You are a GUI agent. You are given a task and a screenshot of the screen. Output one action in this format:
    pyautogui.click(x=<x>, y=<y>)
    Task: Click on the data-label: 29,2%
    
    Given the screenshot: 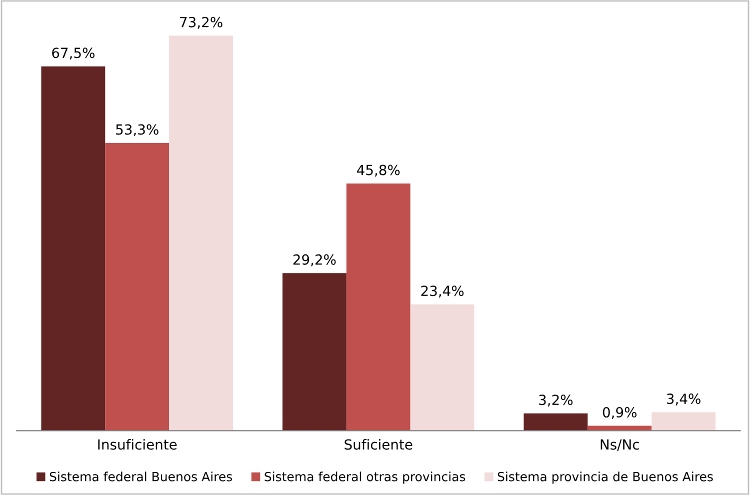 What is the action you would take?
    pyautogui.click(x=314, y=260)
    